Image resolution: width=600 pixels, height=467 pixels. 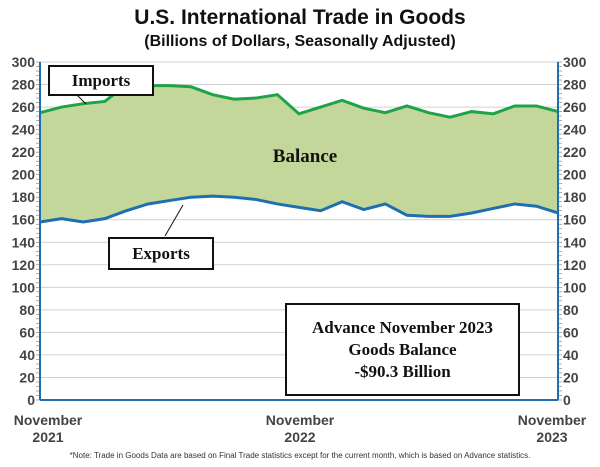 I want to click on y-tick-label-right: 240, so click(x=575, y=130).